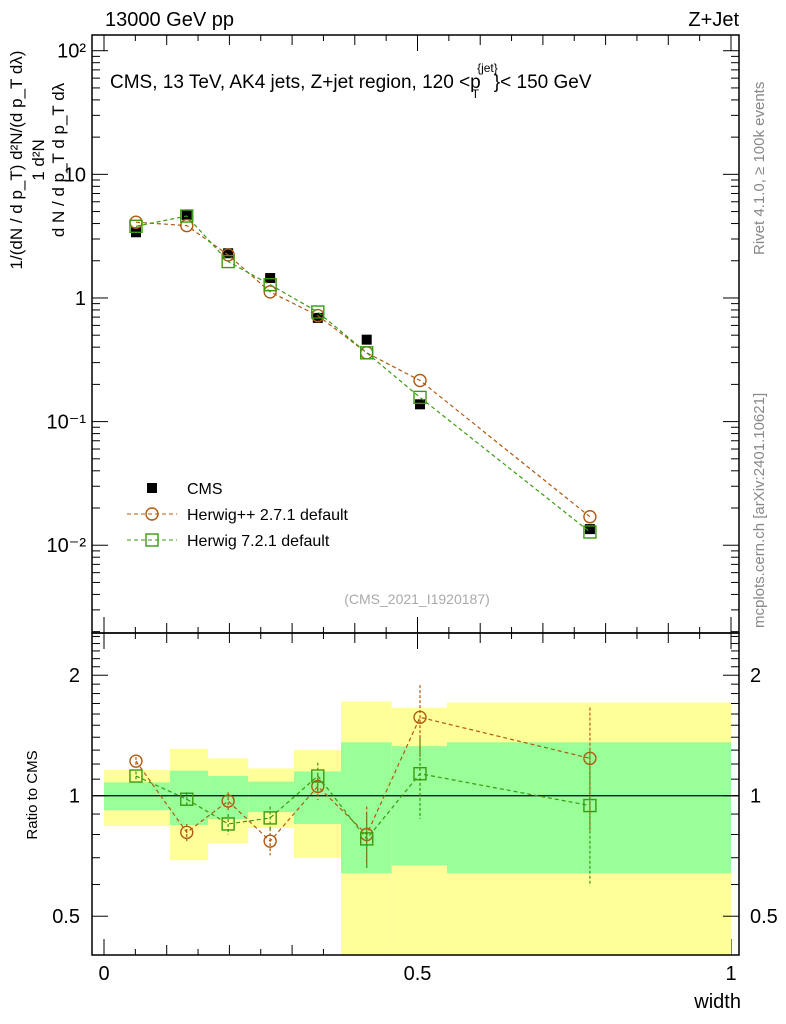  I want to click on side-rivet: Rivet 4.1.0, ≥ 100k events, so click(759, 168).